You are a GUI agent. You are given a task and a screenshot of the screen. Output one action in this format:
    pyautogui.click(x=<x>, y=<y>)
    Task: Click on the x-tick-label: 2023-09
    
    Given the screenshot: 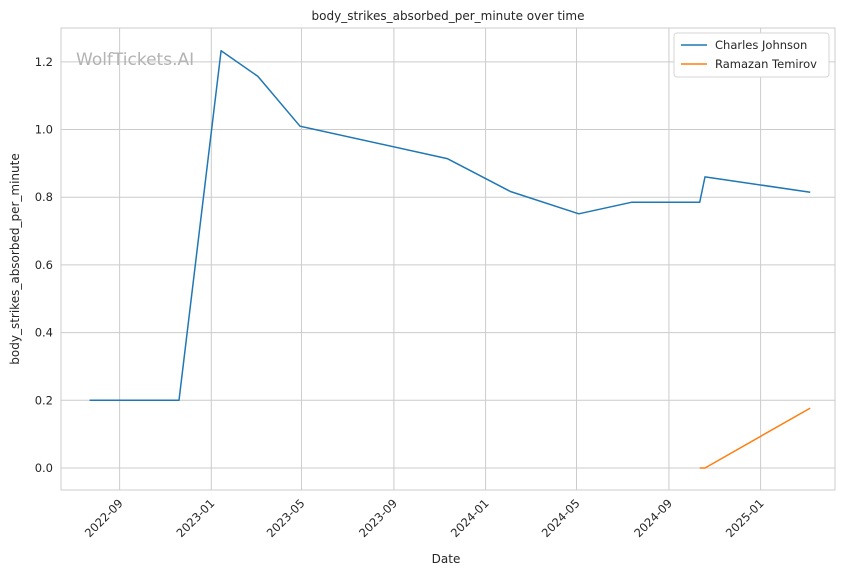 What is the action you would take?
    pyautogui.click(x=378, y=518)
    